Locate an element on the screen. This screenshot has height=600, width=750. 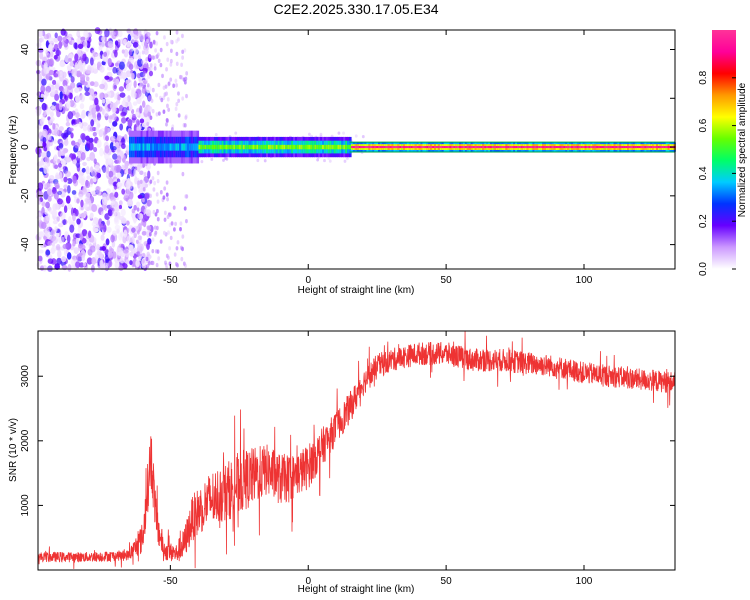
spectrogram-tone-band is located at coordinates (402, 147).